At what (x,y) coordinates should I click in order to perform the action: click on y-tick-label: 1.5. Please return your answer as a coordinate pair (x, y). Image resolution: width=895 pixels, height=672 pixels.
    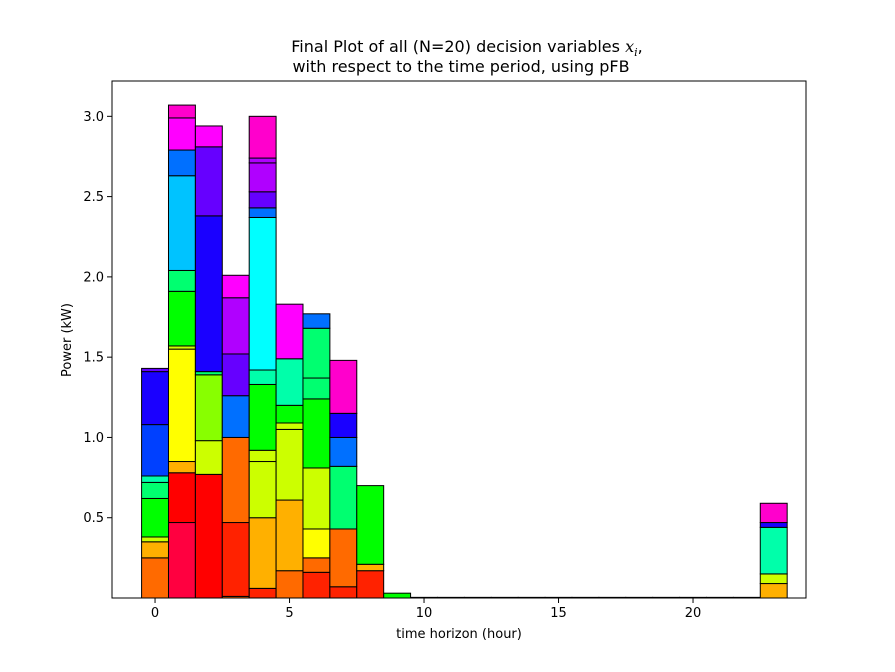
    Looking at the image, I should click on (93, 358).